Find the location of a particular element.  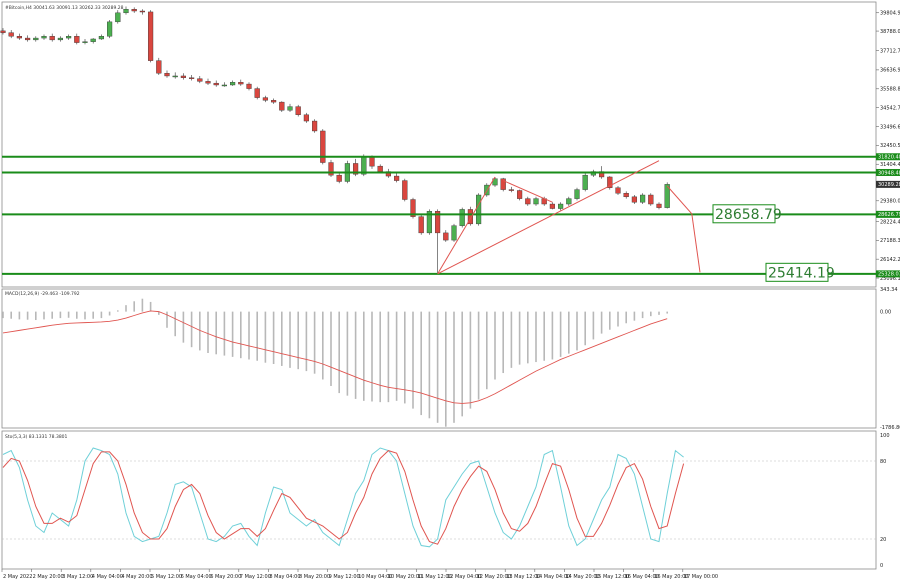

price-tick-label: 37712.70 is located at coordinates (890, 51).